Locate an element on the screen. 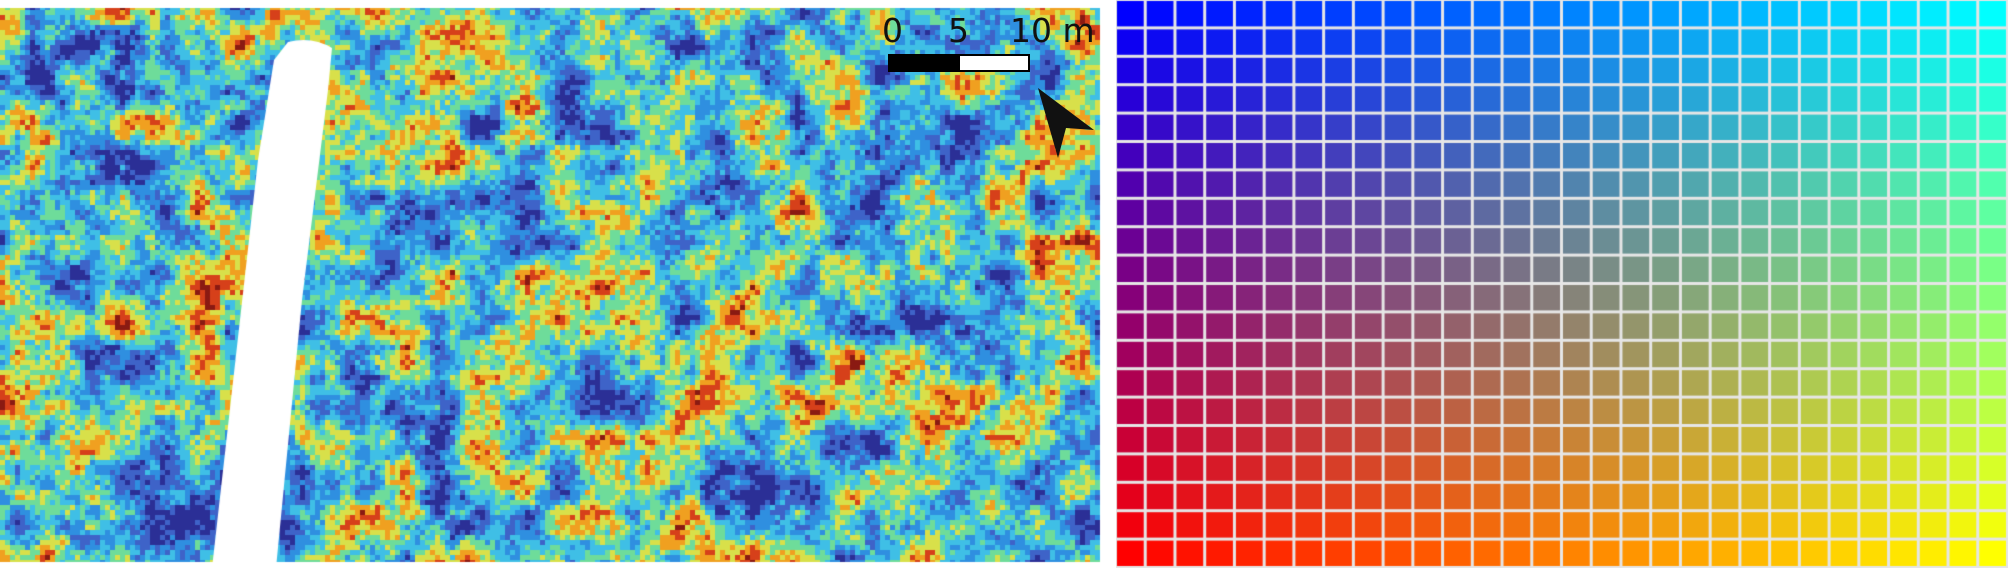  scale-label-5: 5 is located at coordinates (958, 30).